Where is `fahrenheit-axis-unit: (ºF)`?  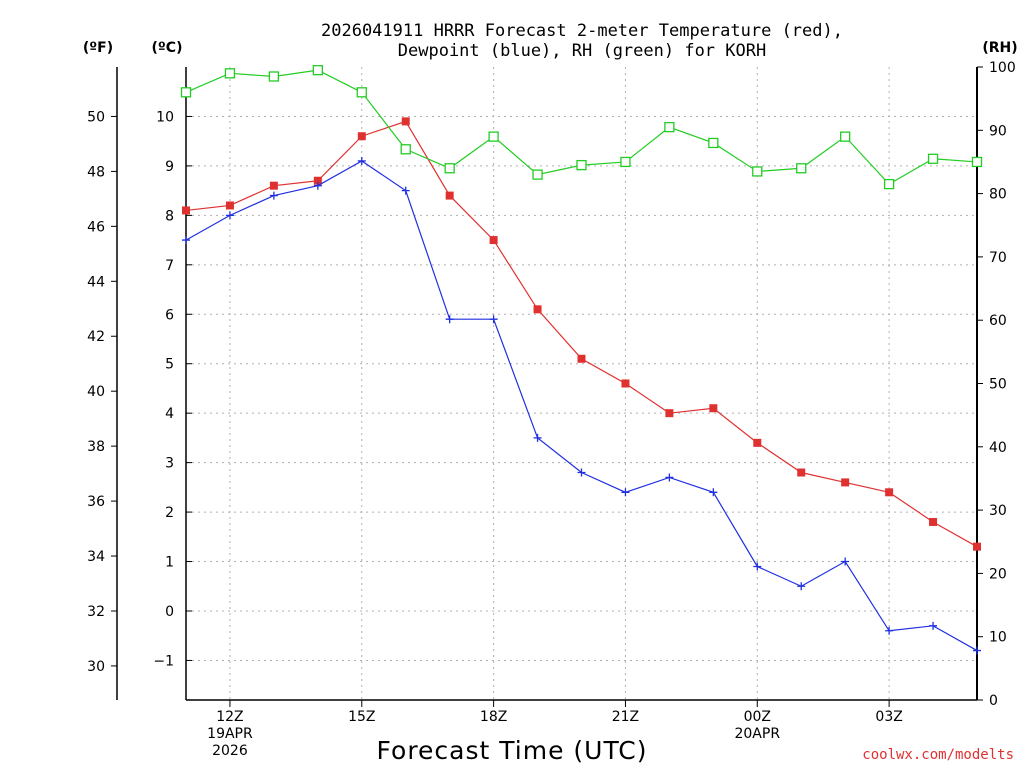 fahrenheit-axis-unit: (ºF) is located at coordinates (98, 48).